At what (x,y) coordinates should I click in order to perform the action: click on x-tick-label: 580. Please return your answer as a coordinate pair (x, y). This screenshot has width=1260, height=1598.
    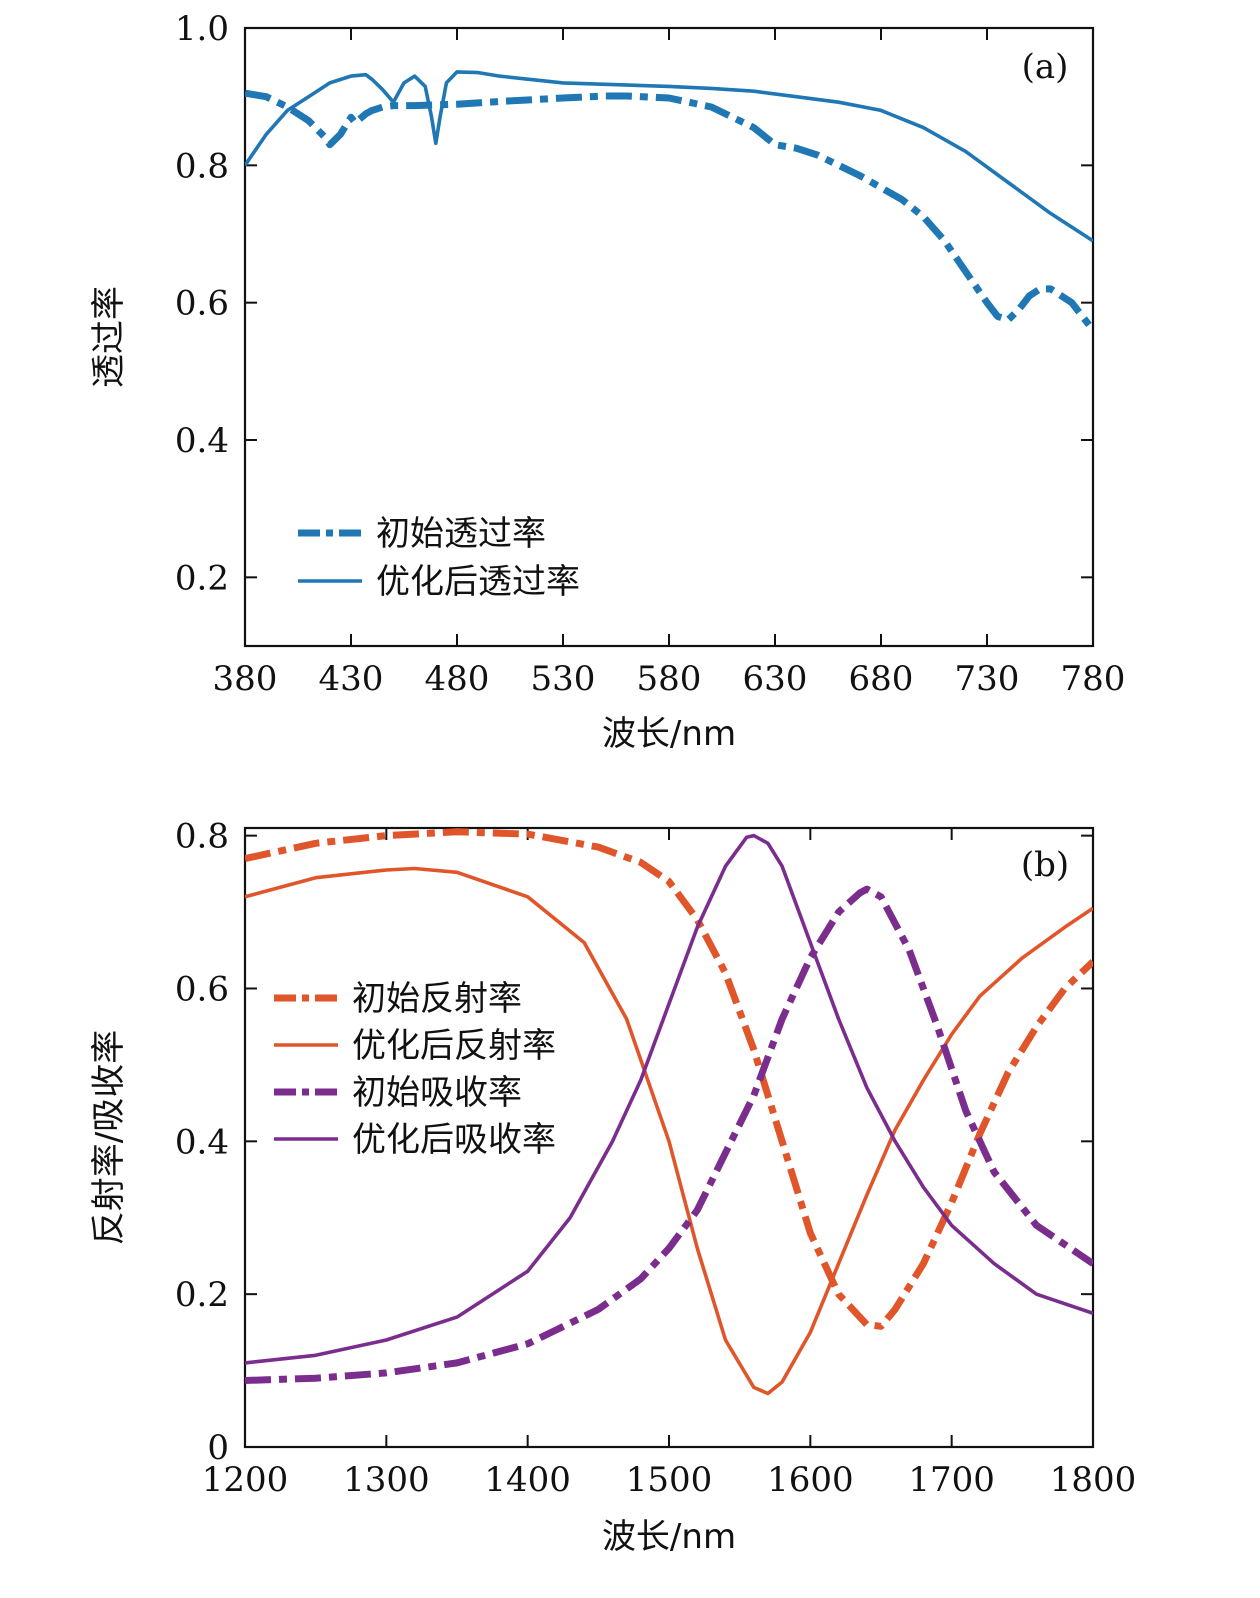
    Looking at the image, I should click on (669, 679).